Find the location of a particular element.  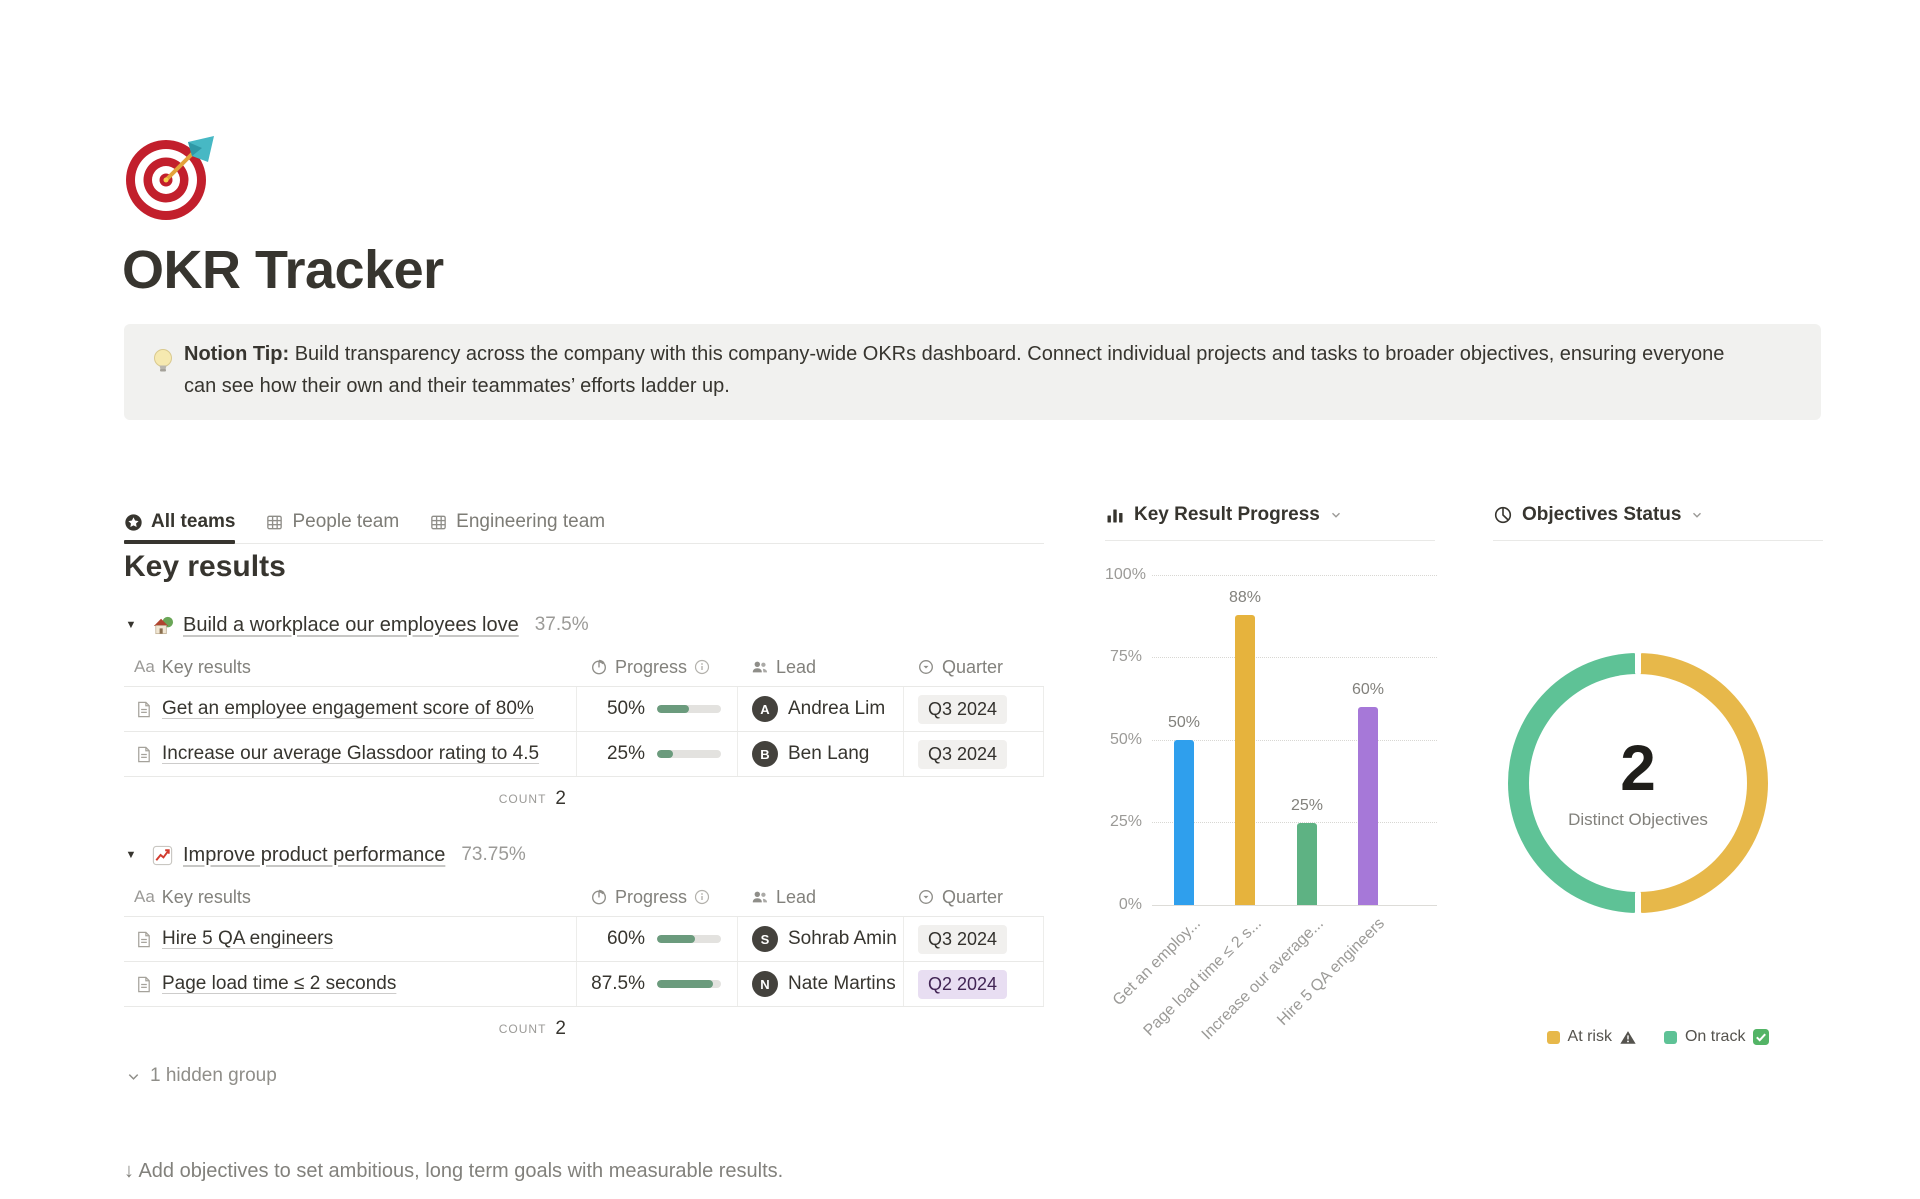

tab-label: All teams is located at coordinates (193, 521).